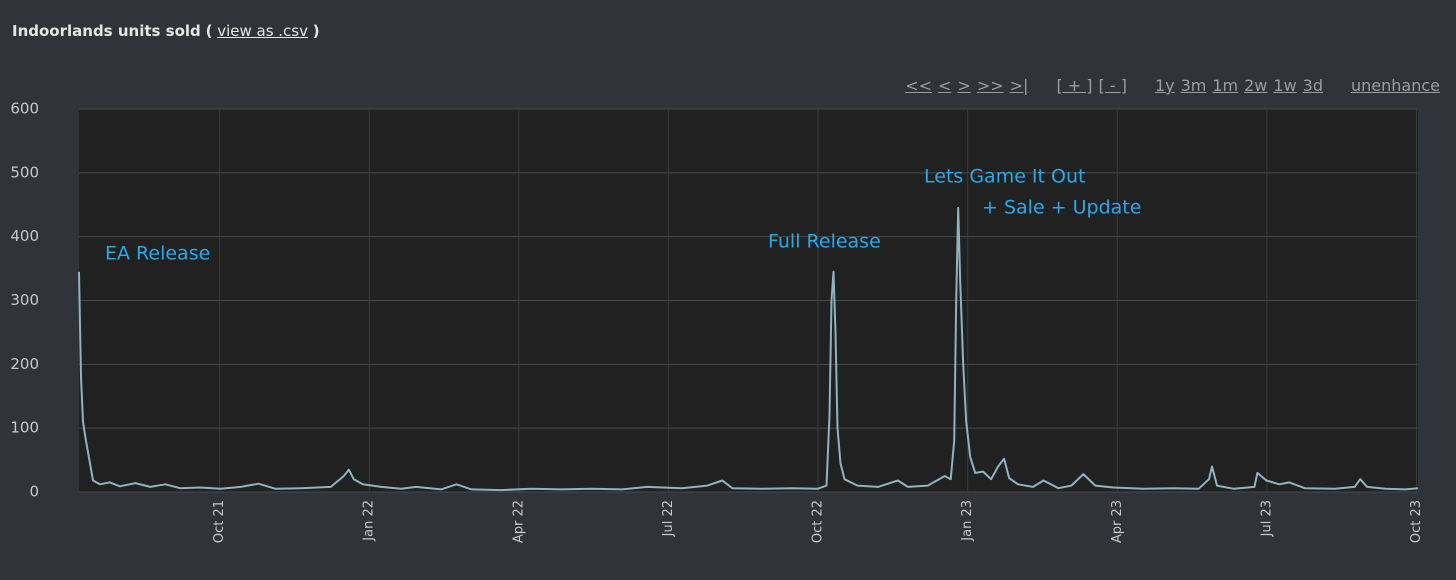  What do you see at coordinates (990, 85) in the screenshot?
I see `nav-control: >>` at bounding box center [990, 85].